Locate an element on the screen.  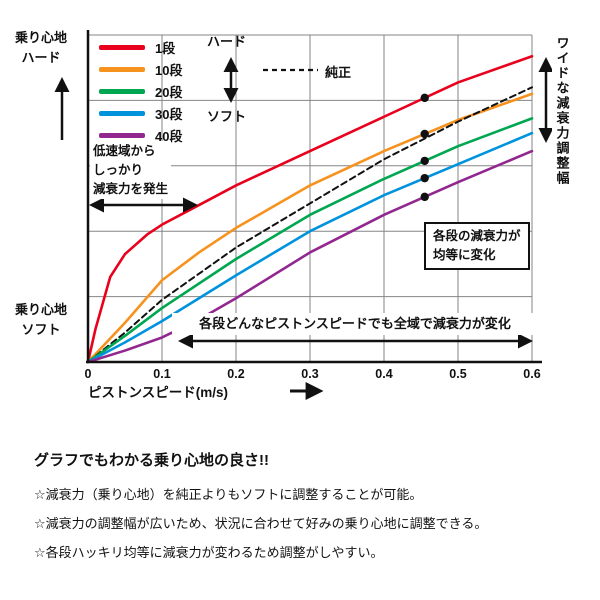
wide-adjustment-annotation: ワイドな減衰力調整幅 is located at coordinates (562, 116).